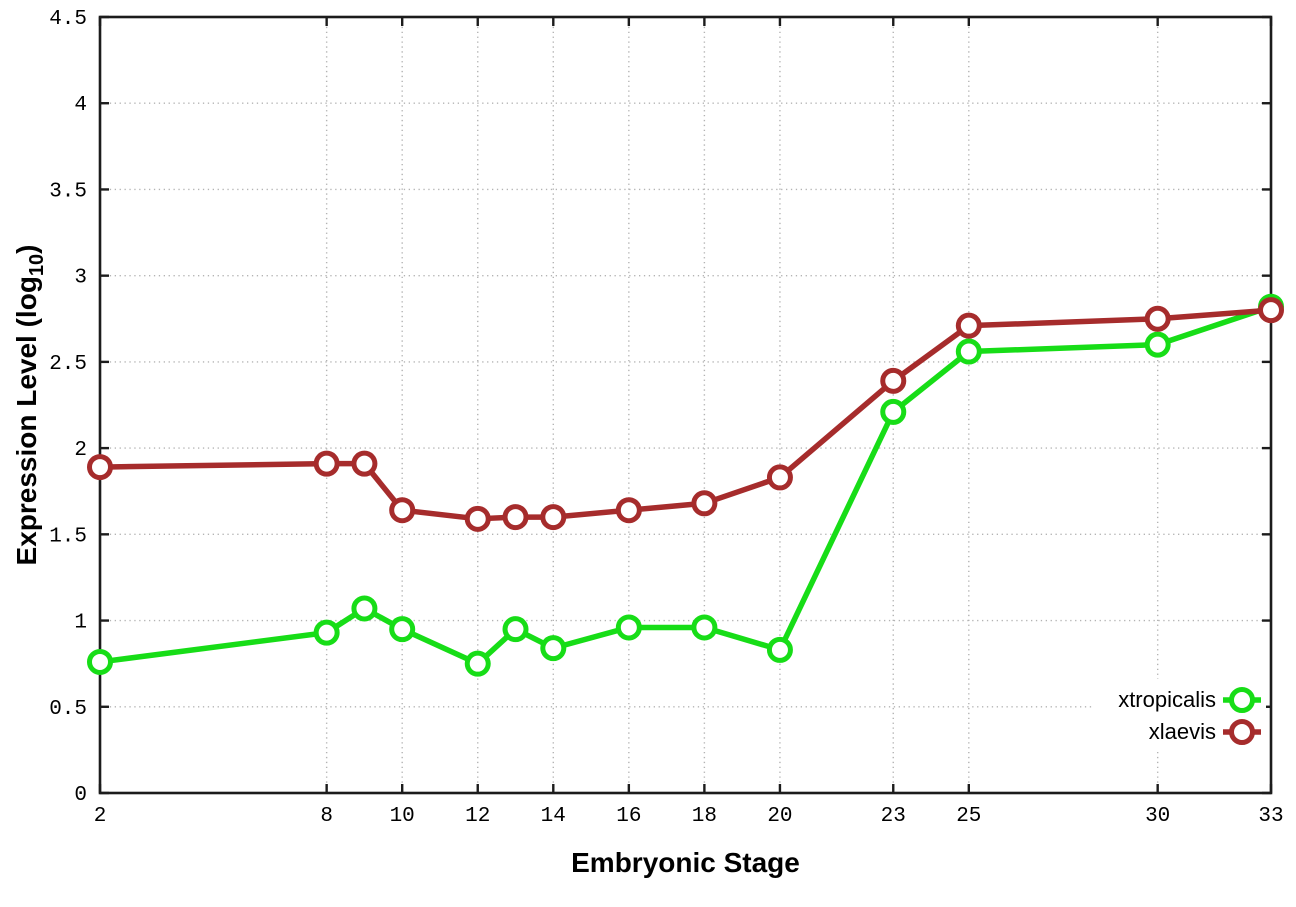 The width and height of the screenshot is (1296, 907). I want to click on x-tick-label: 2, so click(100, 816).